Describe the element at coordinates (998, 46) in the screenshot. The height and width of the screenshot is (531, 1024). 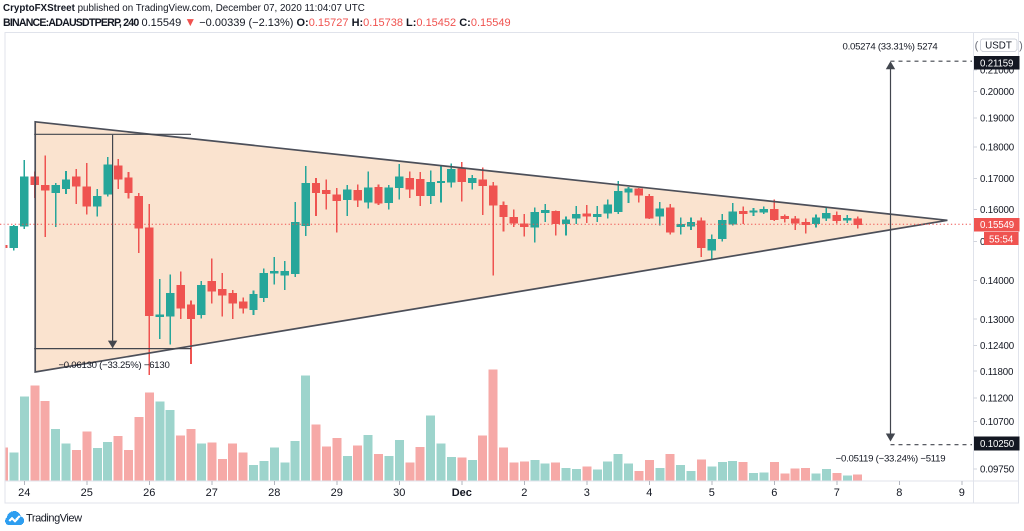
I see `svg-text: USDT` at that location.